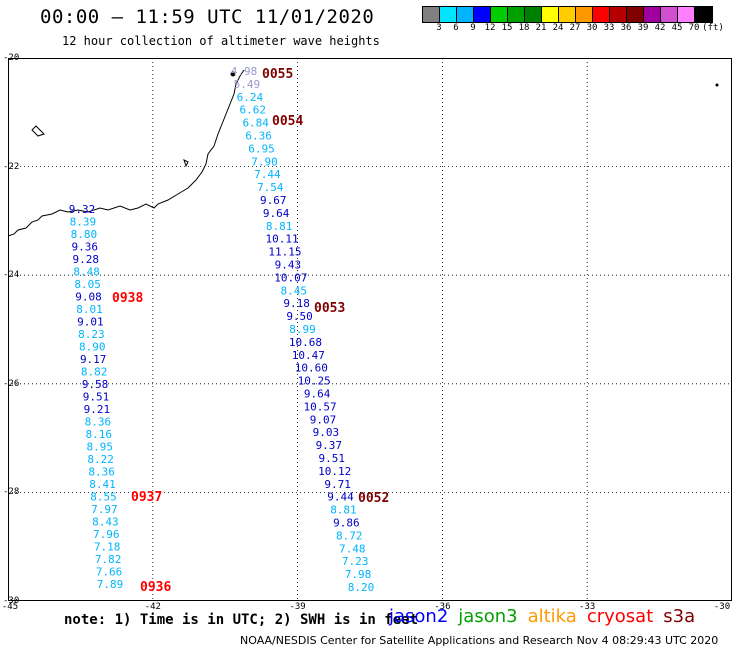 The height and width of the screenshot is (650, 740). What do you see at coordinates (323, 419) in the screenshot?
I see `wave-height-label: 9.07` at bounding box center [323, 419].